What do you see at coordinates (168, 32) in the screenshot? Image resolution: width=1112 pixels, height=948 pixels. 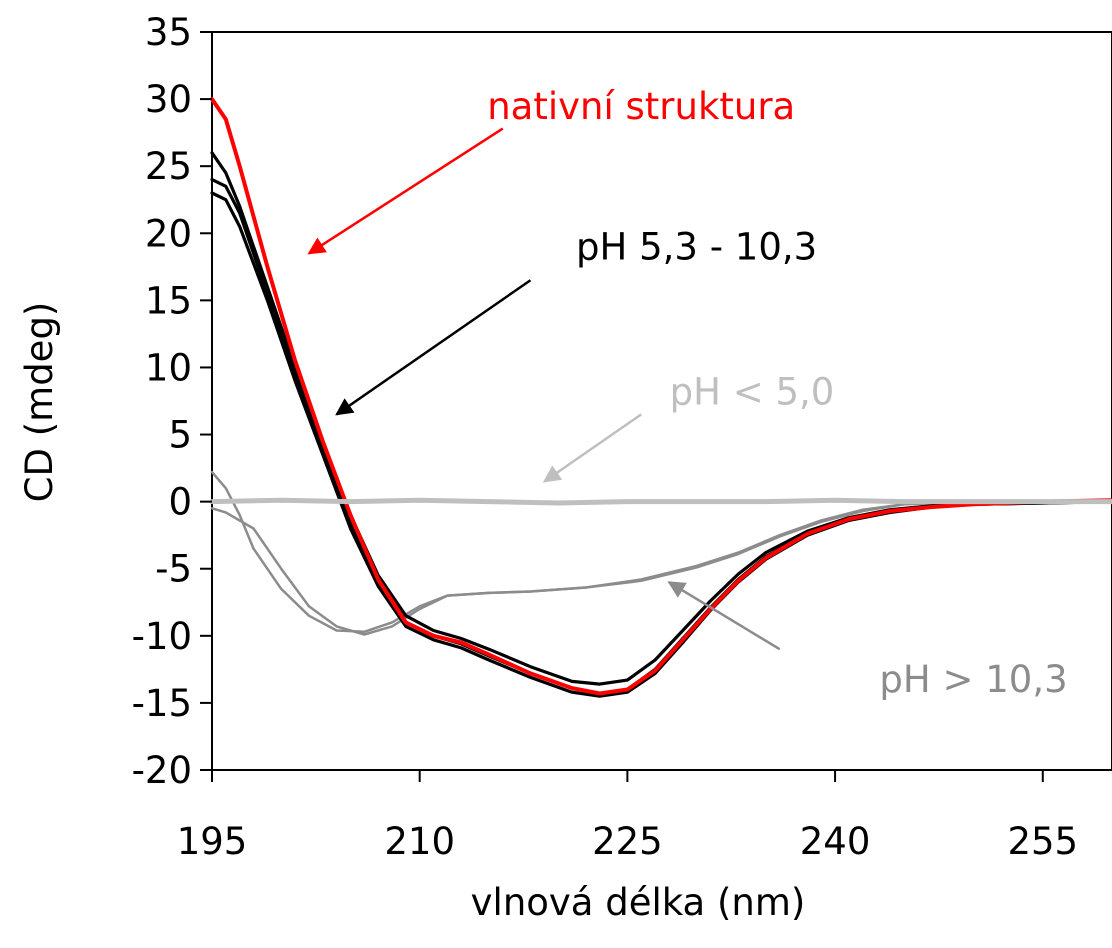 I see `y-tick-label-11: 35` at bounding box center [168, 32].